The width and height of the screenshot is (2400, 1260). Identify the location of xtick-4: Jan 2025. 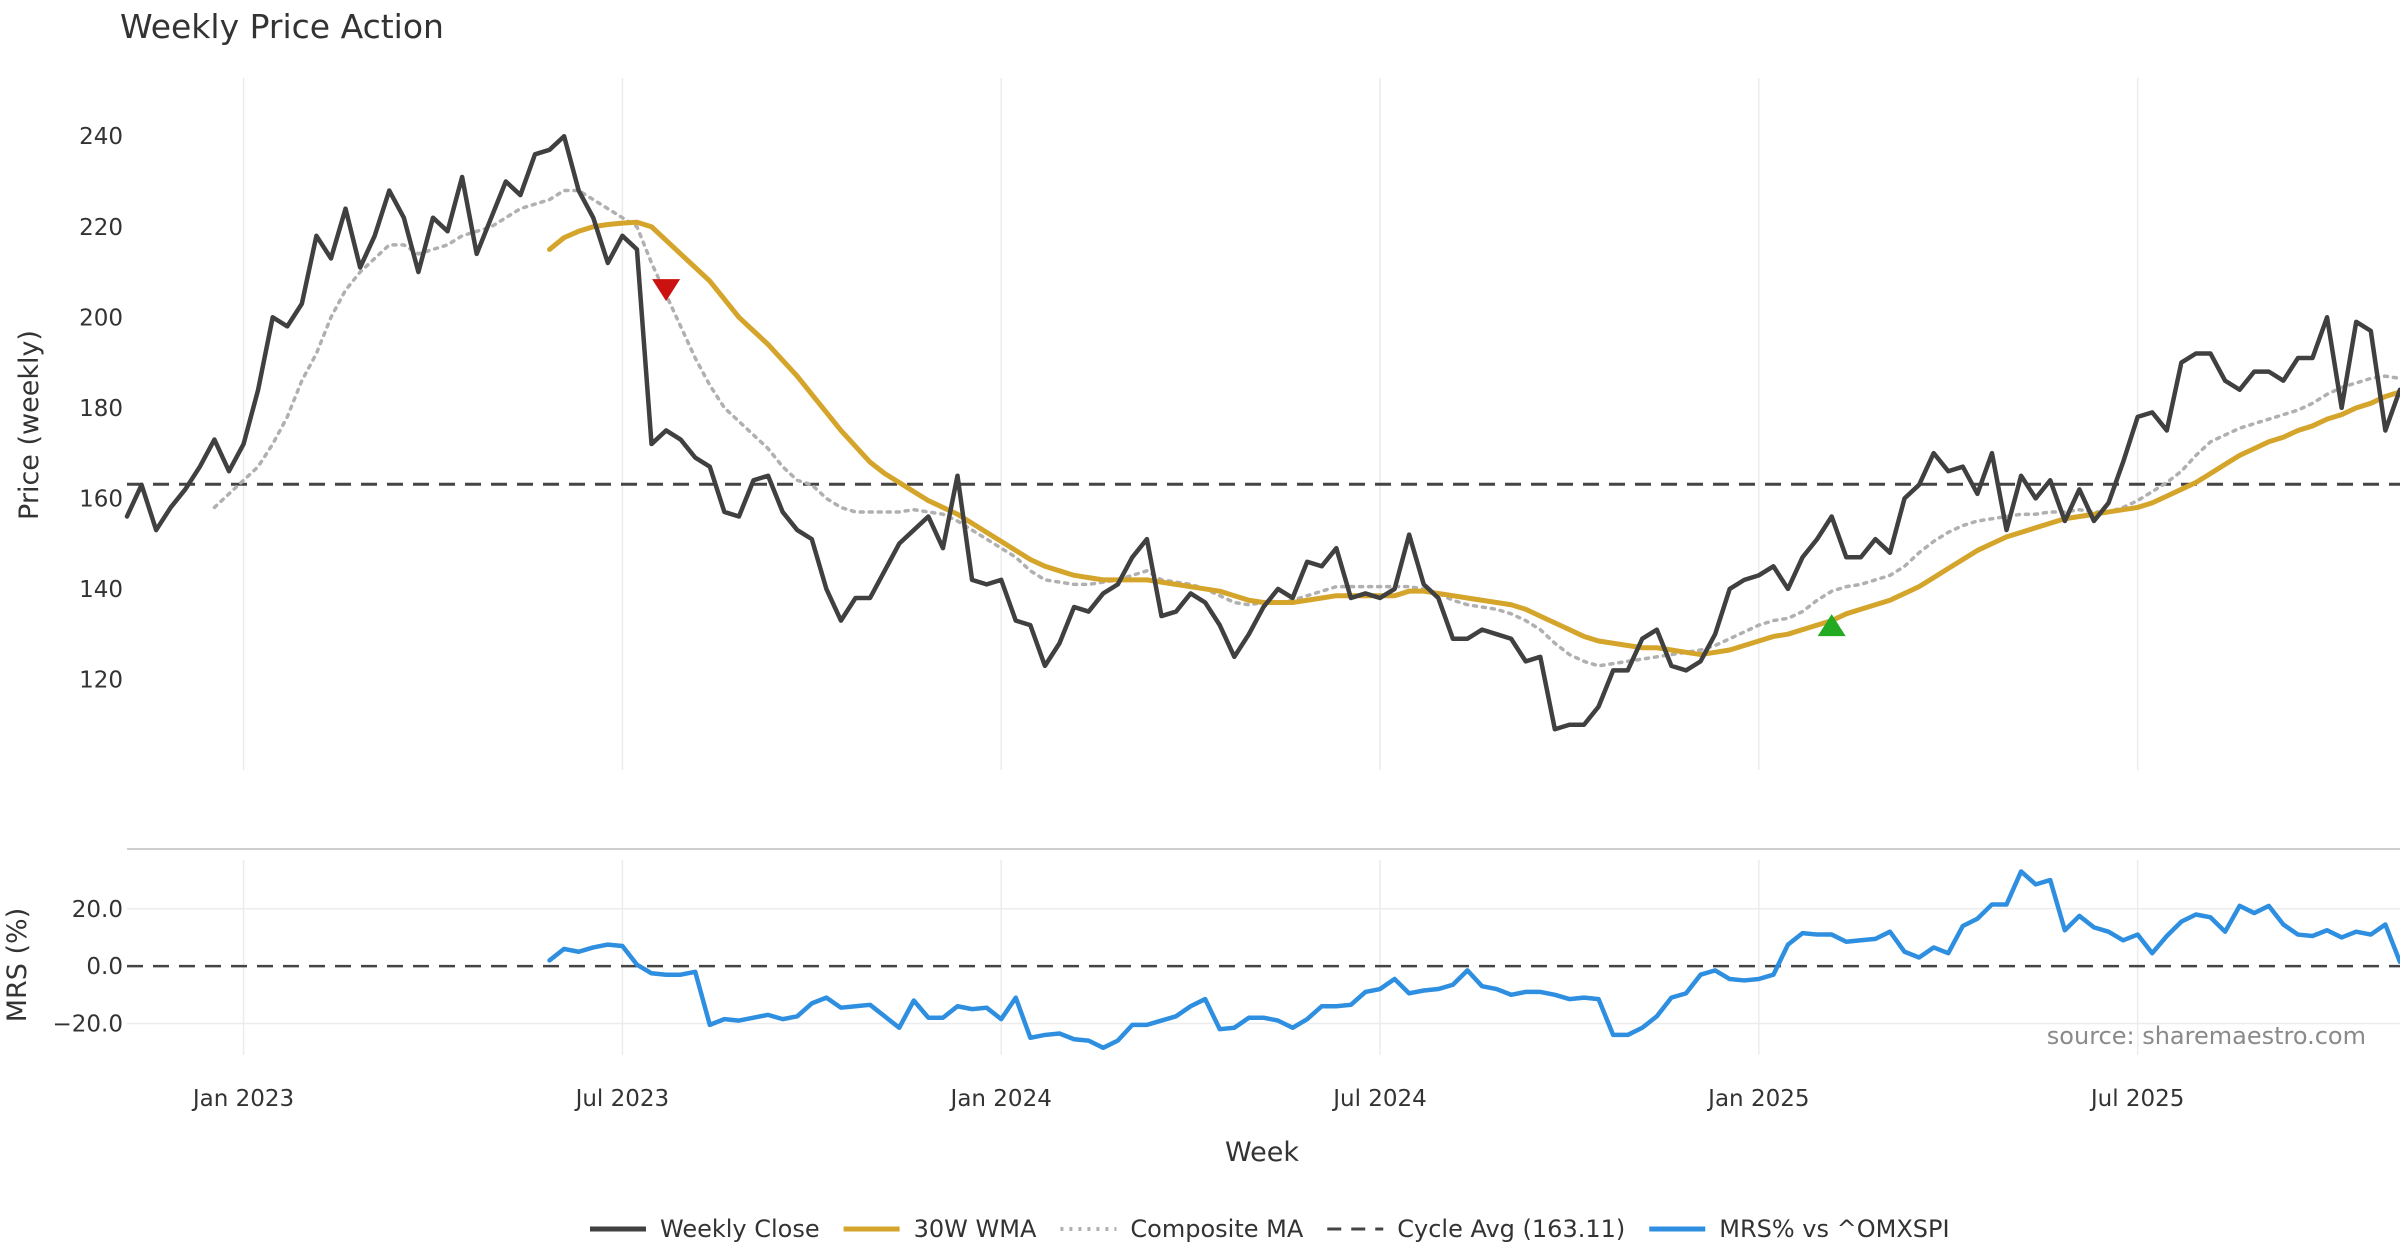
(1757, 1099).